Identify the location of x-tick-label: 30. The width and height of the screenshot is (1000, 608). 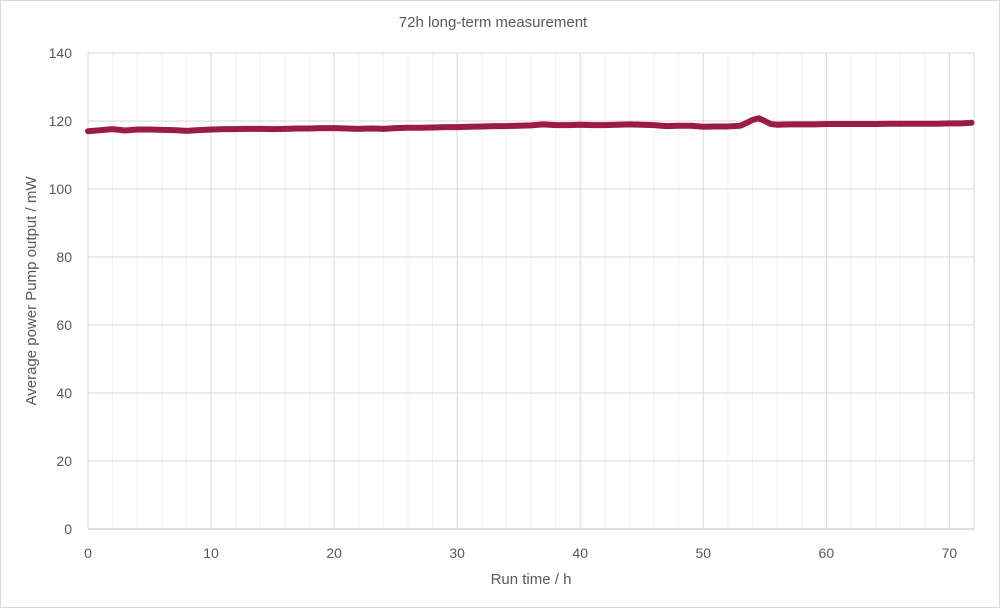
(457, 553).